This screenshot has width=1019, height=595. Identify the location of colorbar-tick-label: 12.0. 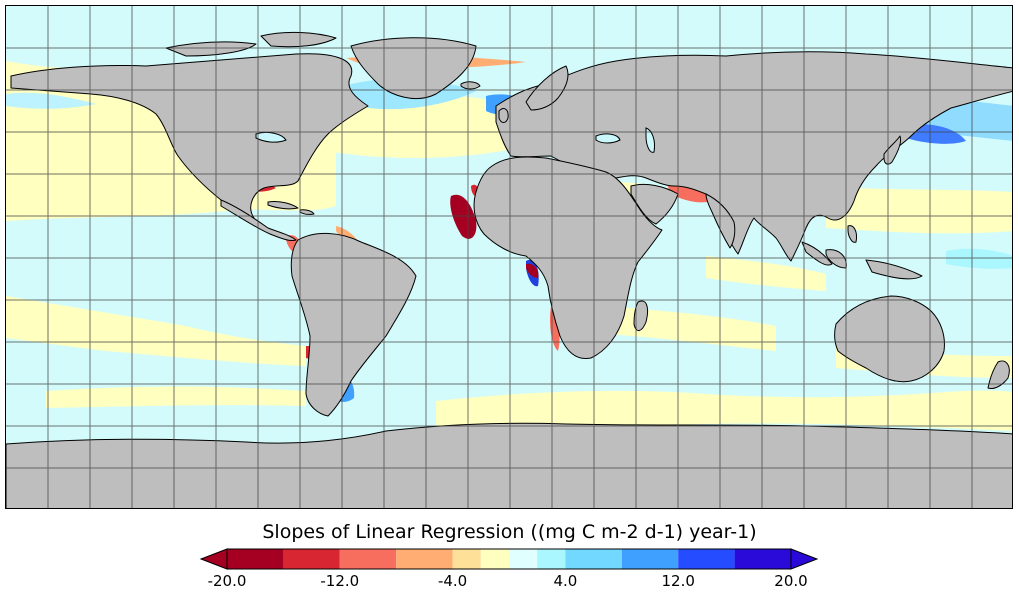
(678, 581).